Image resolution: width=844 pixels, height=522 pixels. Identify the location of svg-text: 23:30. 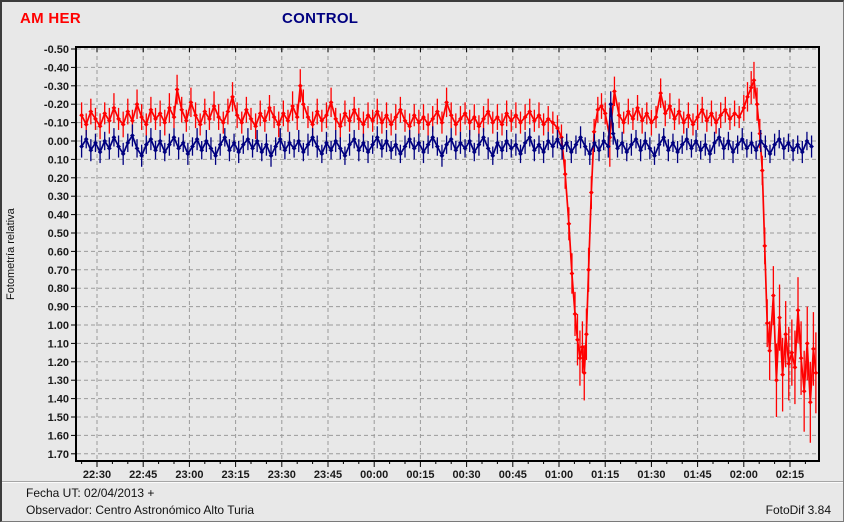
(282, 474).